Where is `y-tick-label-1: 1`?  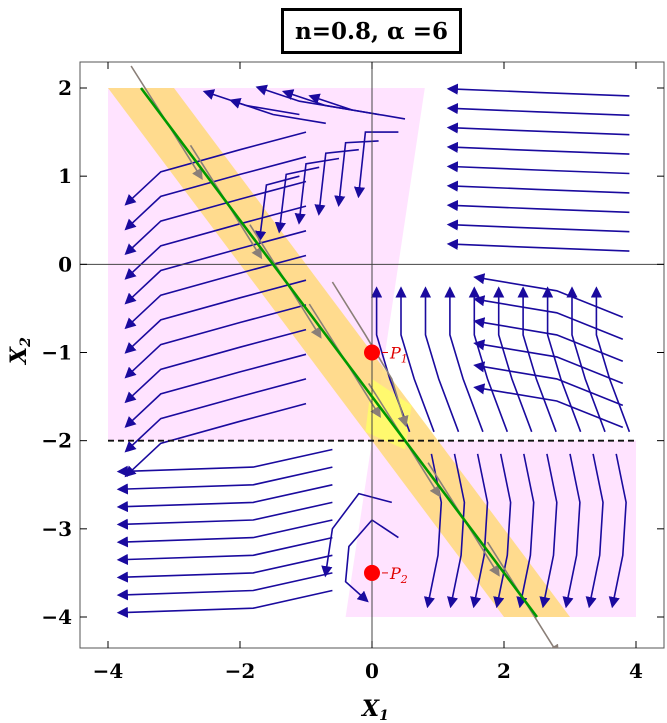
y-tick-label-1: 1 is located at coordinates (65, 176).